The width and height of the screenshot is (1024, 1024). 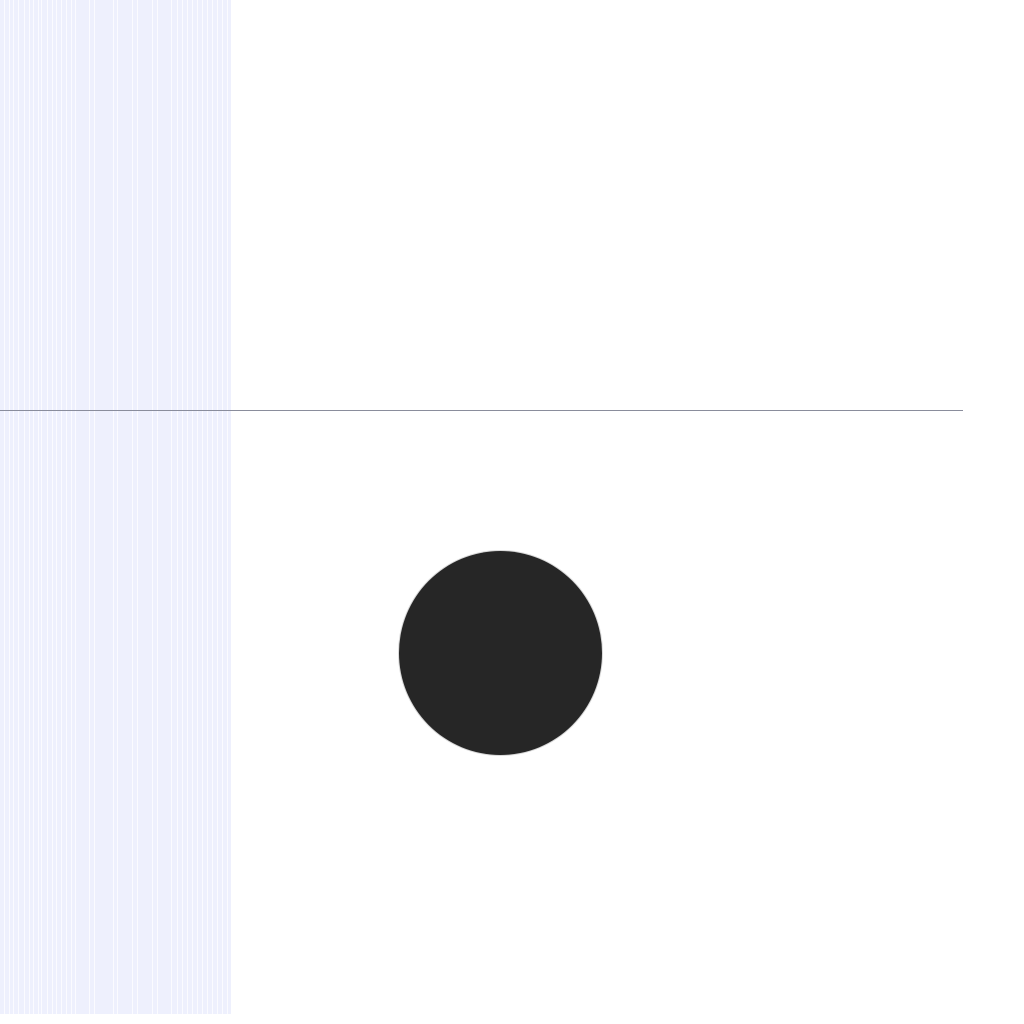 What do you see at coordinates (500, 653) in the screenshot?
I see `dark-circle-shape` at bounding box center [500, 653].